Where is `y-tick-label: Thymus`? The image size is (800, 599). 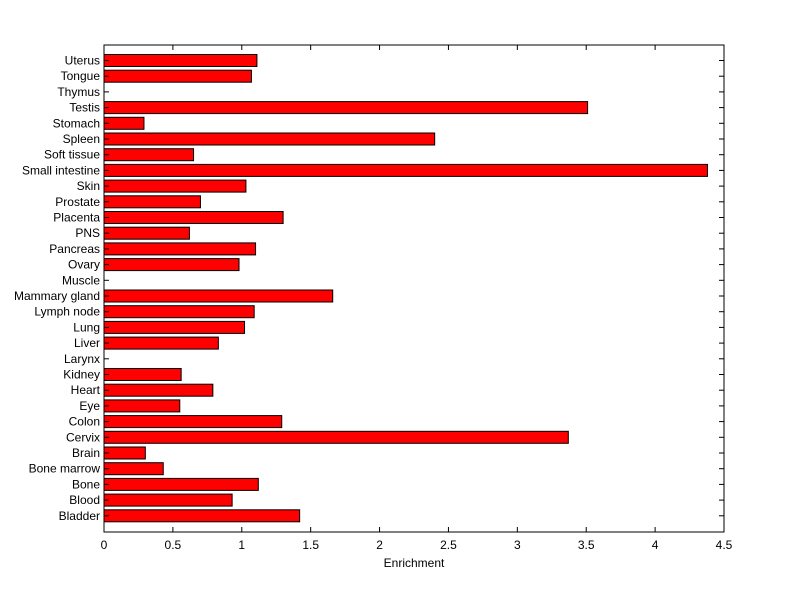
y-tick-label: Thymus is located at coordinates (78, 92).